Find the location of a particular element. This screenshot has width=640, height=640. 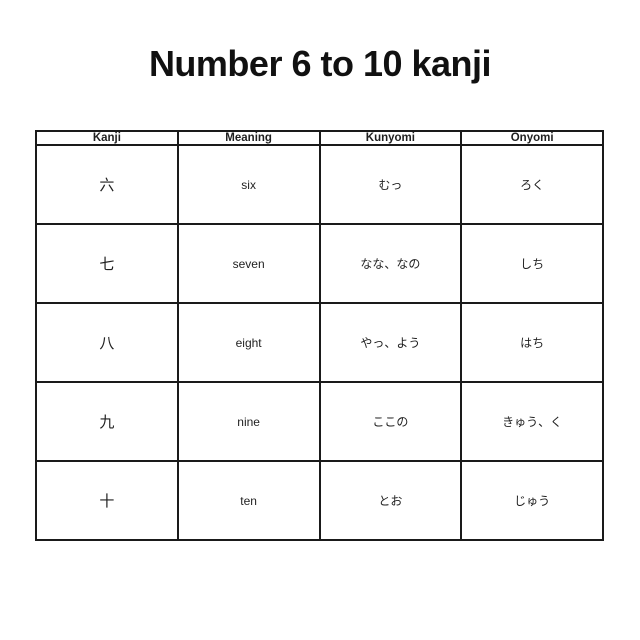

kunyomi-cell: ここの is located at coordinates (390, 421).